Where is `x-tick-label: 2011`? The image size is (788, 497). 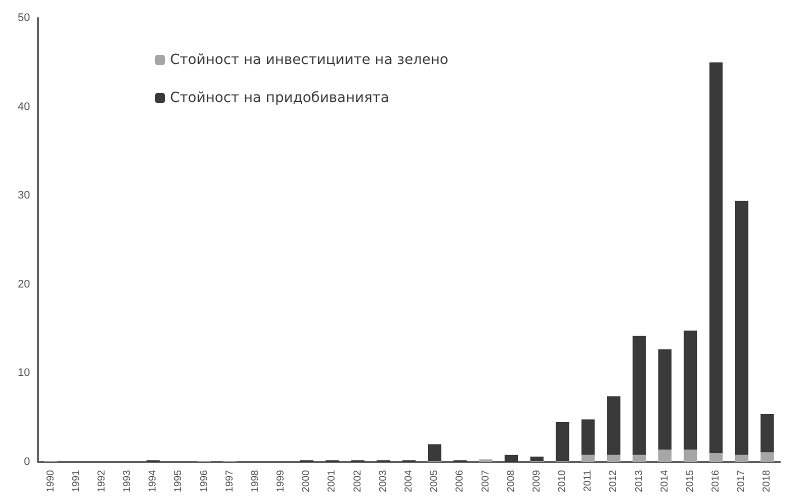 x-tick-label: 2011 is located at coordinates (588, 481).